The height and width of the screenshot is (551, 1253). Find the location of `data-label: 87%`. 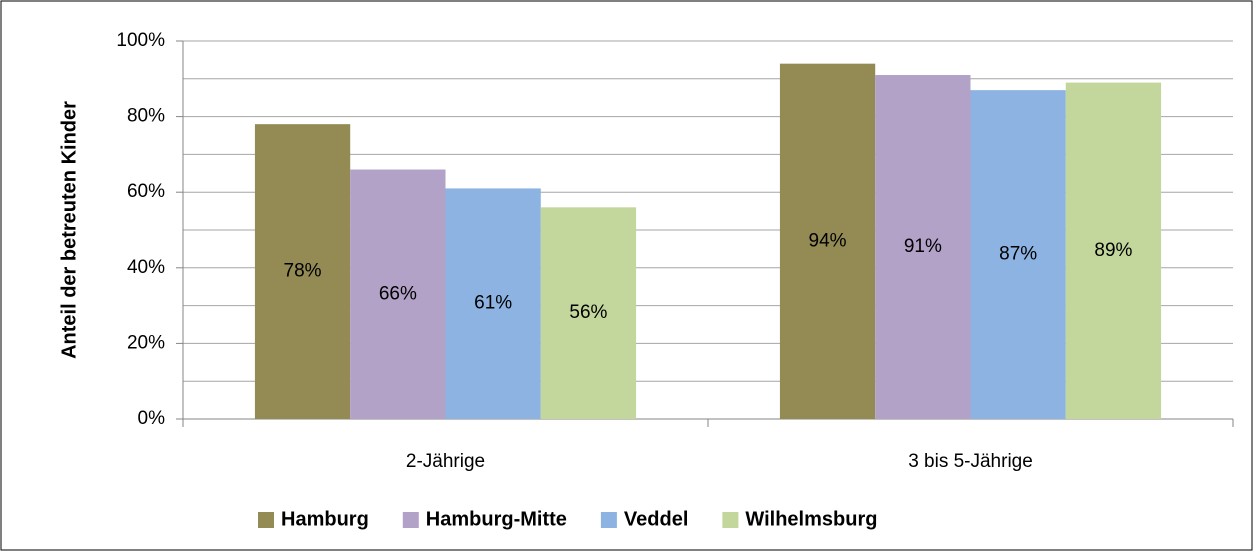

data-label: 87% is located at coordinates (1018, 254).